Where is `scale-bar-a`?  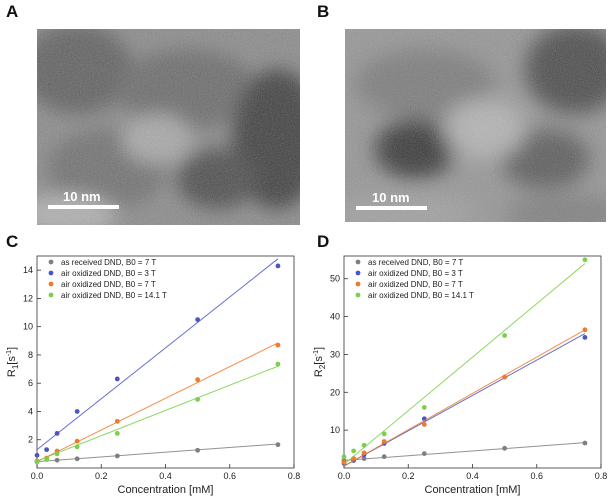 scale-bar-a is located at coordinates (83, 207).